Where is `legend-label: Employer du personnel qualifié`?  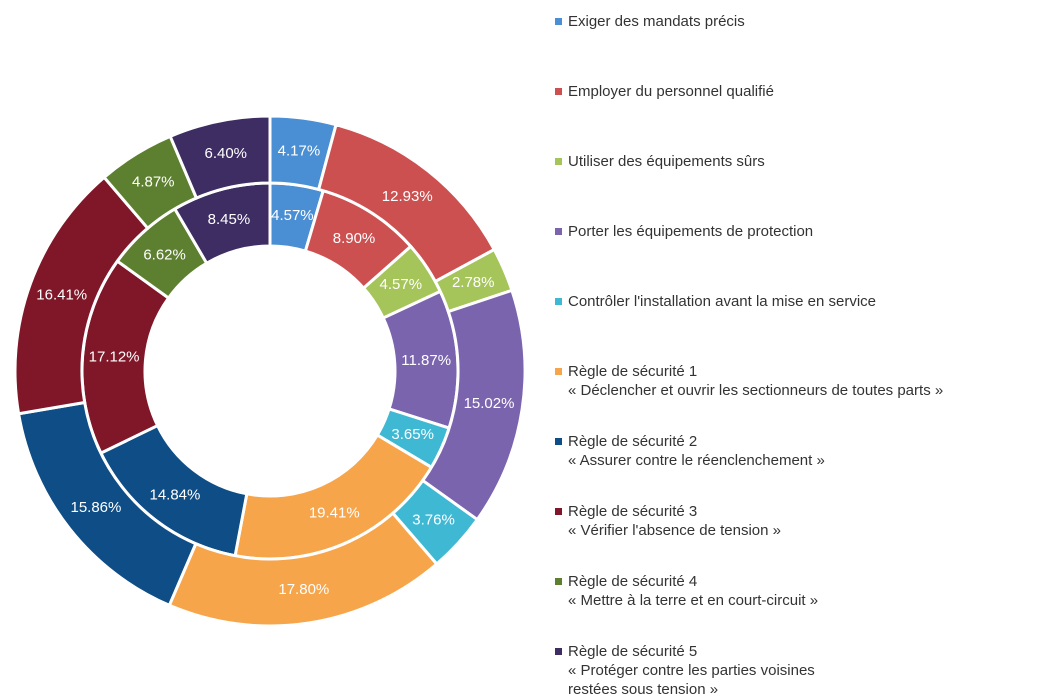 legend-label: Employer du personnel qualifié is located at coordinates (671, 91).